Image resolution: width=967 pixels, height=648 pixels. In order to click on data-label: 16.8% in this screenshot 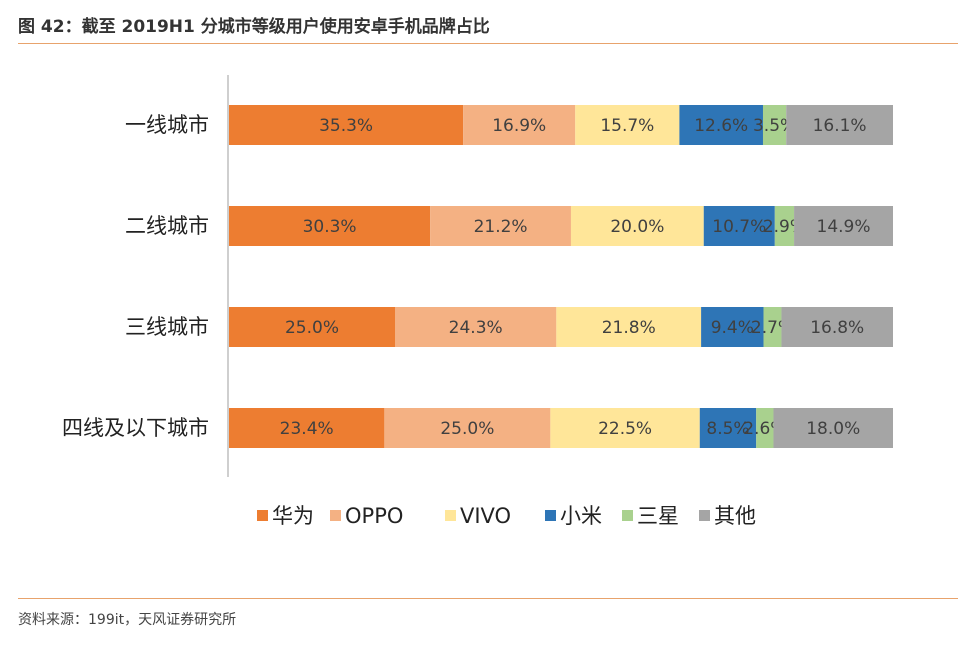, I will do `click(837, 328)`.